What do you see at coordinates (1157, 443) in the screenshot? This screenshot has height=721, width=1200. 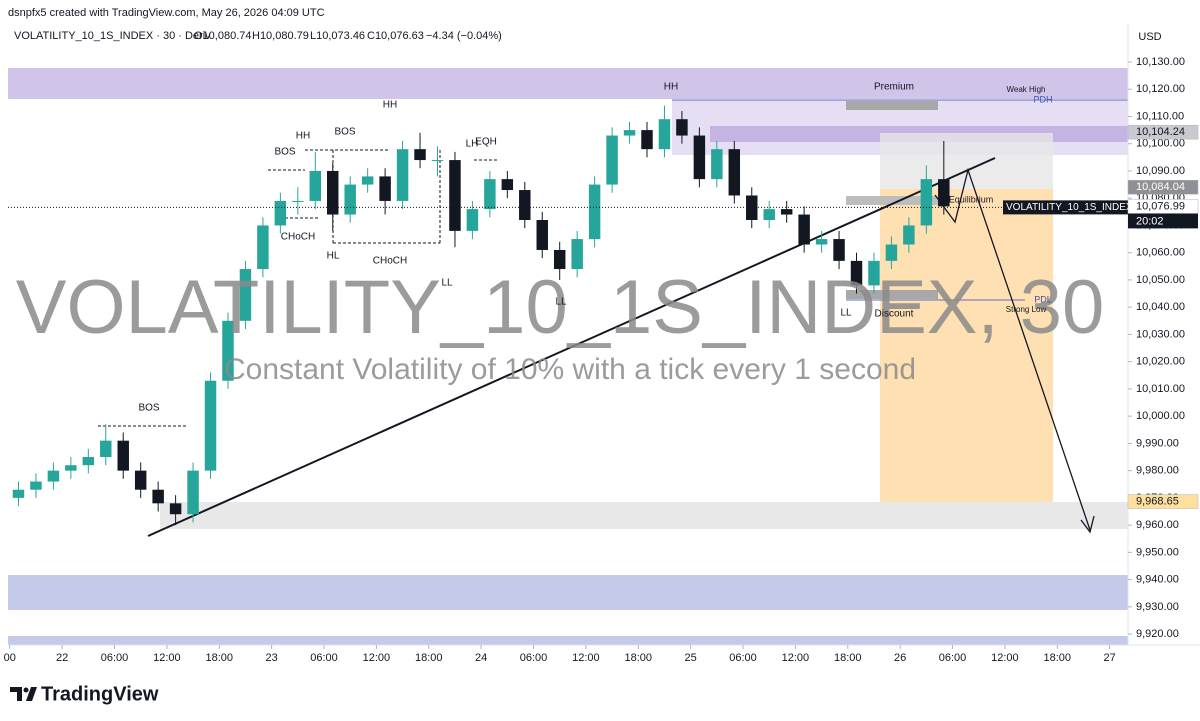 I see `y-tick-label: 9,990.00` at bounding box center [1157, 443].